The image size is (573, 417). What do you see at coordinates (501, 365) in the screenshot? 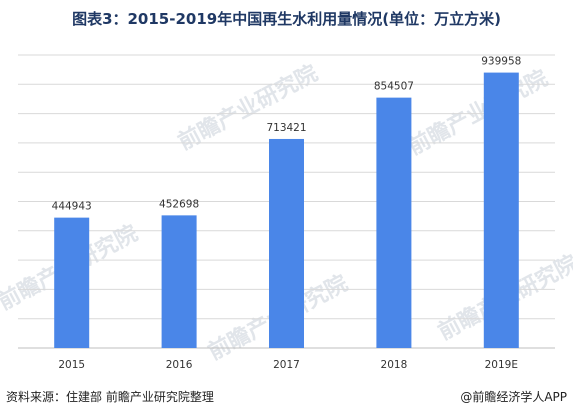
I see `x-tick-2019E: 2019E` at bounding box center [501, 365].